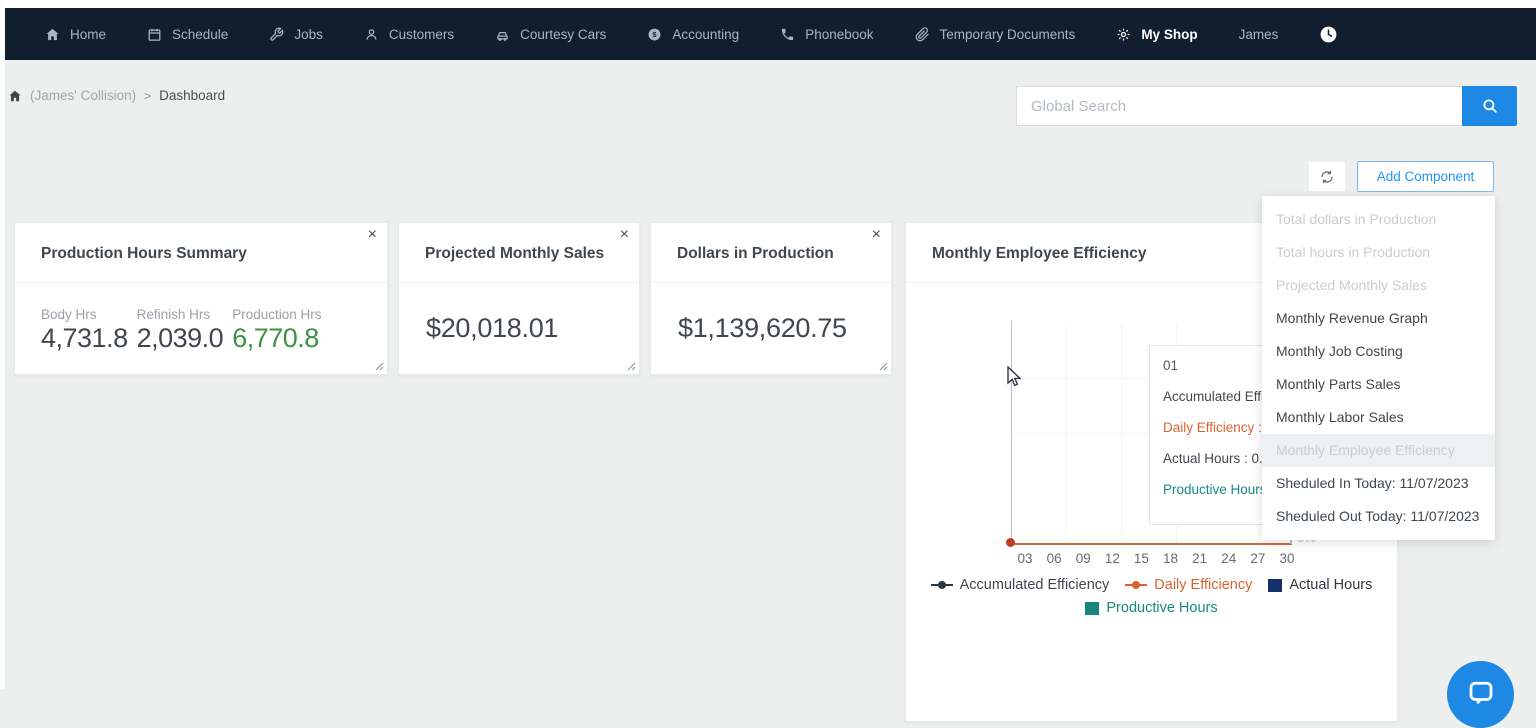 The image size is (1536, 728). Describe the element at coordinates (1123, 34) in the screenshot. I see `gear-icon` at that location.